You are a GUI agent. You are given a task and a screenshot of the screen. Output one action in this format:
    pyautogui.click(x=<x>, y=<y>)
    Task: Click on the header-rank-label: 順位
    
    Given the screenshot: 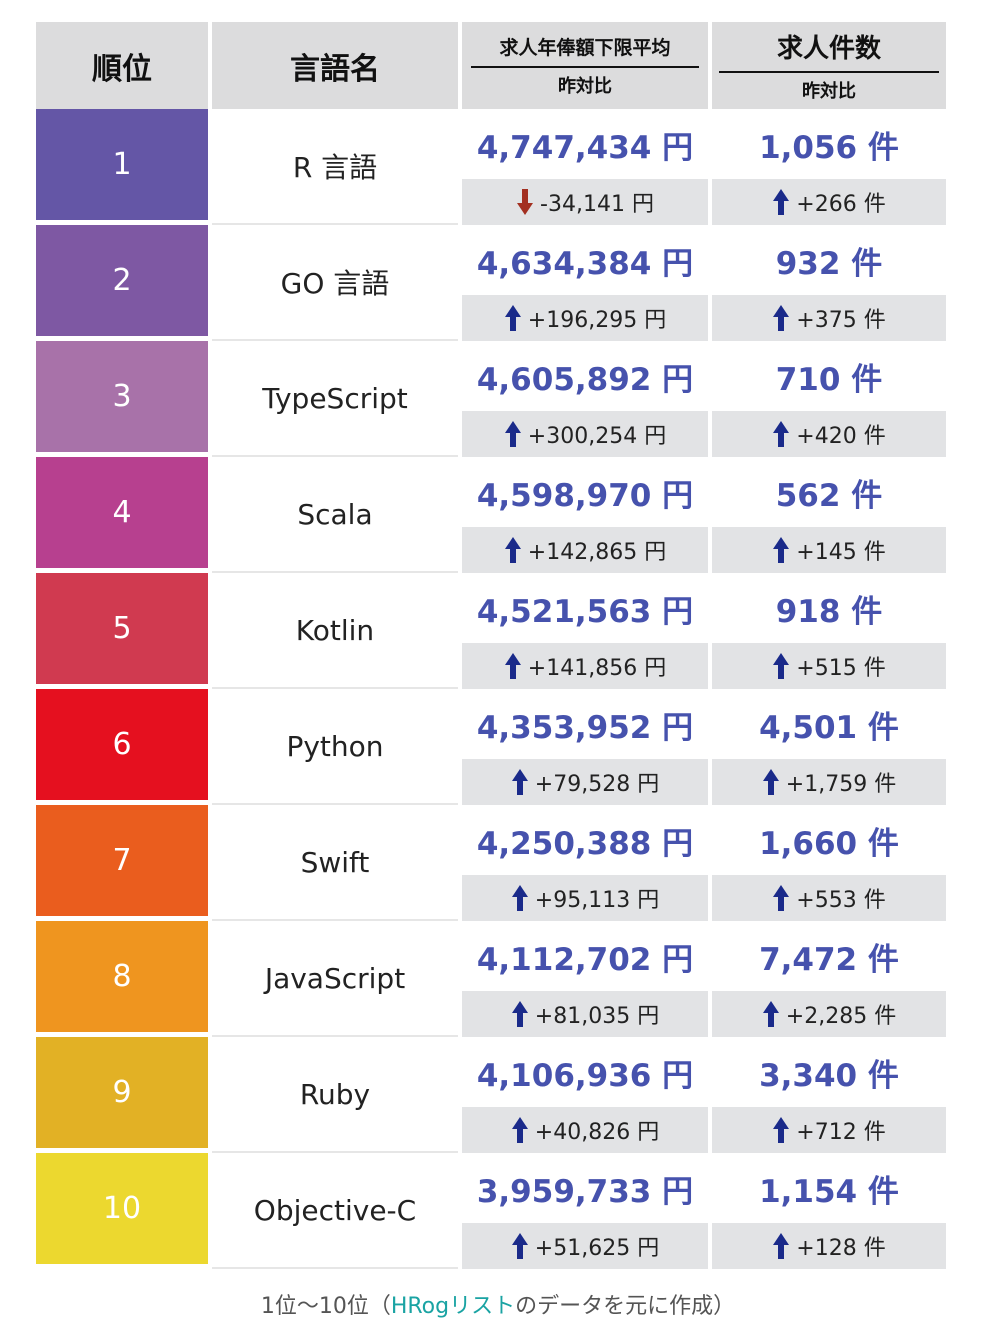 What is the action you would take?
    pyautogui.click(x=122, y=69)
    